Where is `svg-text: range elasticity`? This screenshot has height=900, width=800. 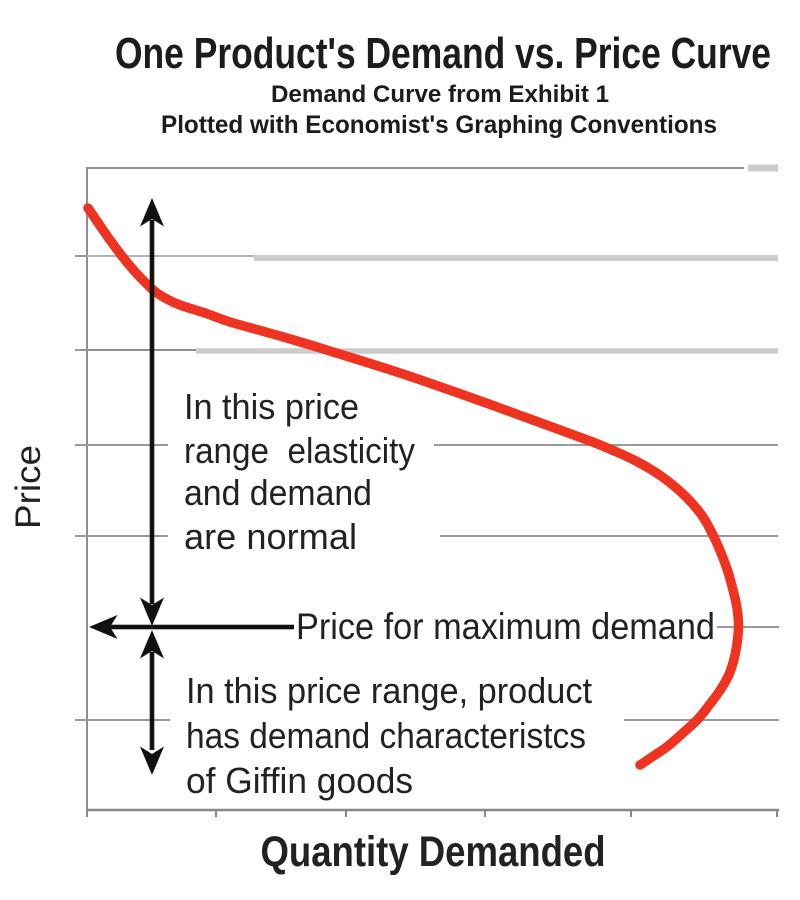 svg-text: range elasticity is located at coordinates (299, 450).